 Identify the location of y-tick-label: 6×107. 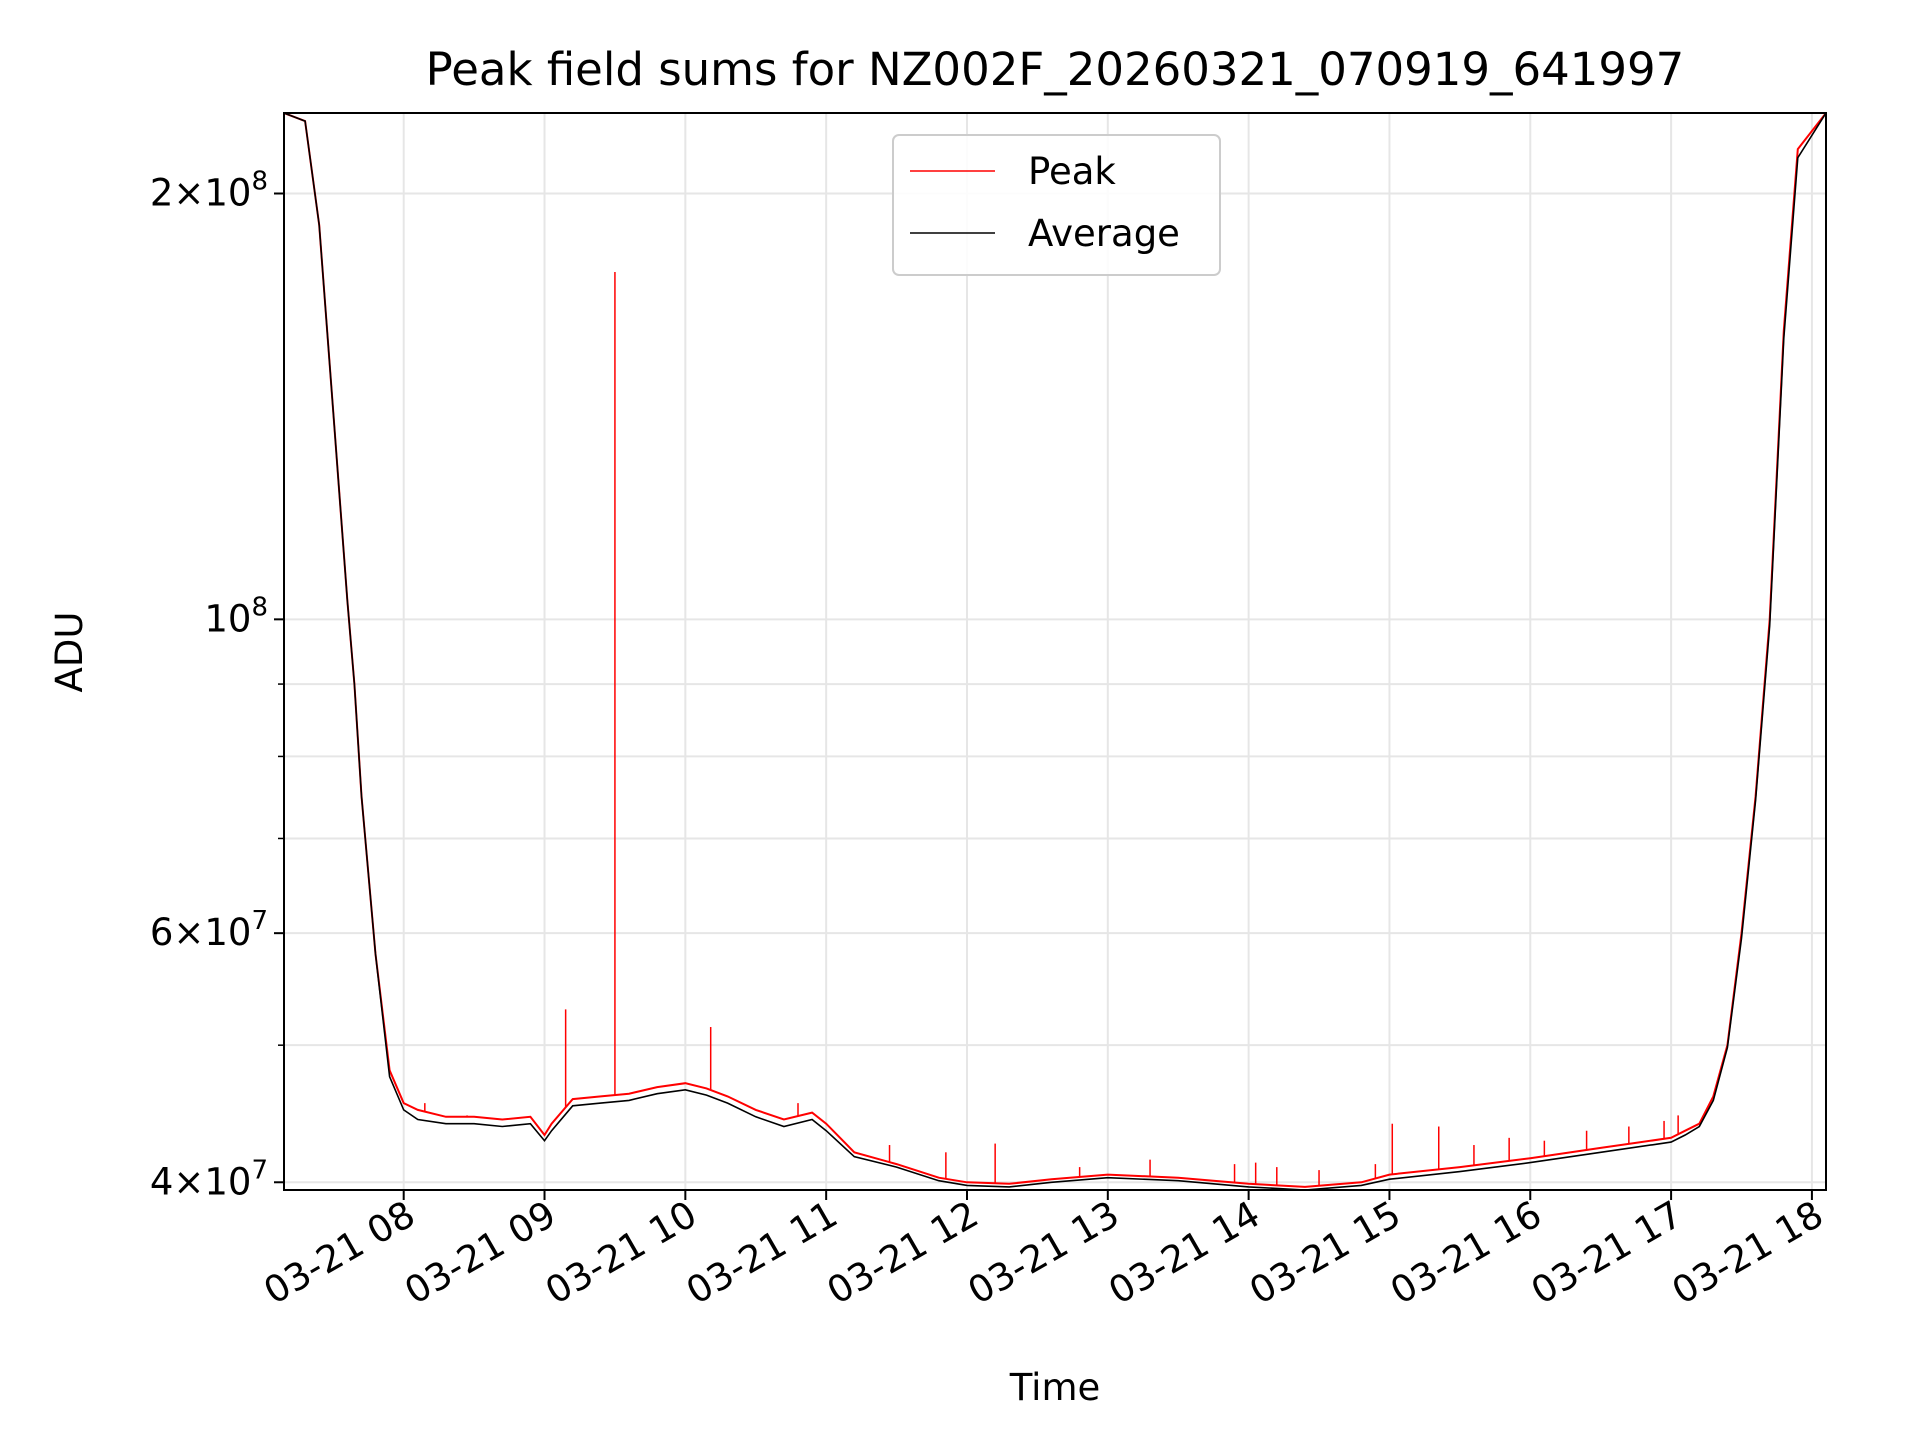
(209, 930).